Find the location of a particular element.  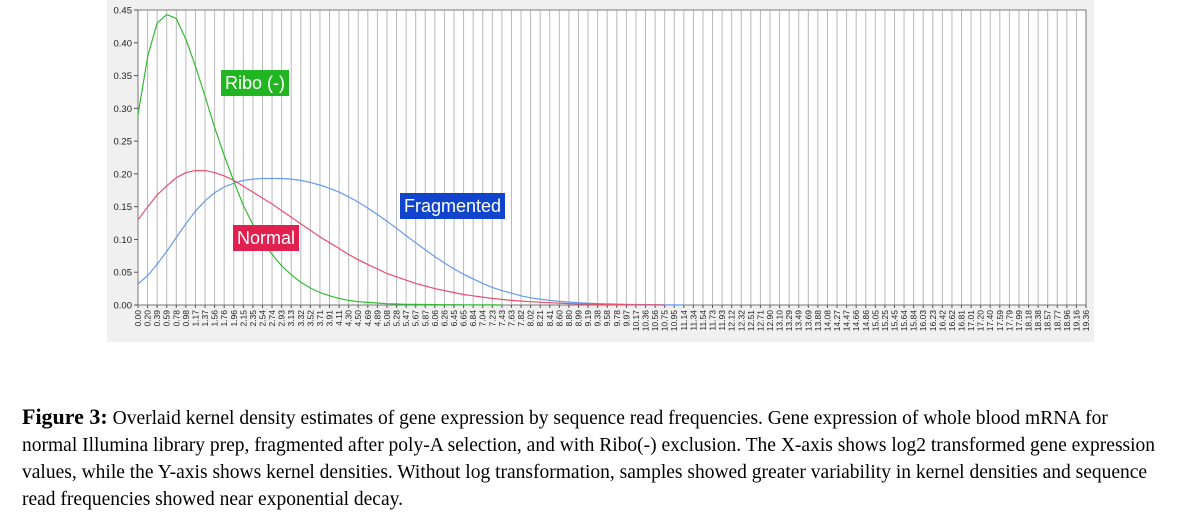

x-tick-label: 9.97 is located at coordinates (626, 318).